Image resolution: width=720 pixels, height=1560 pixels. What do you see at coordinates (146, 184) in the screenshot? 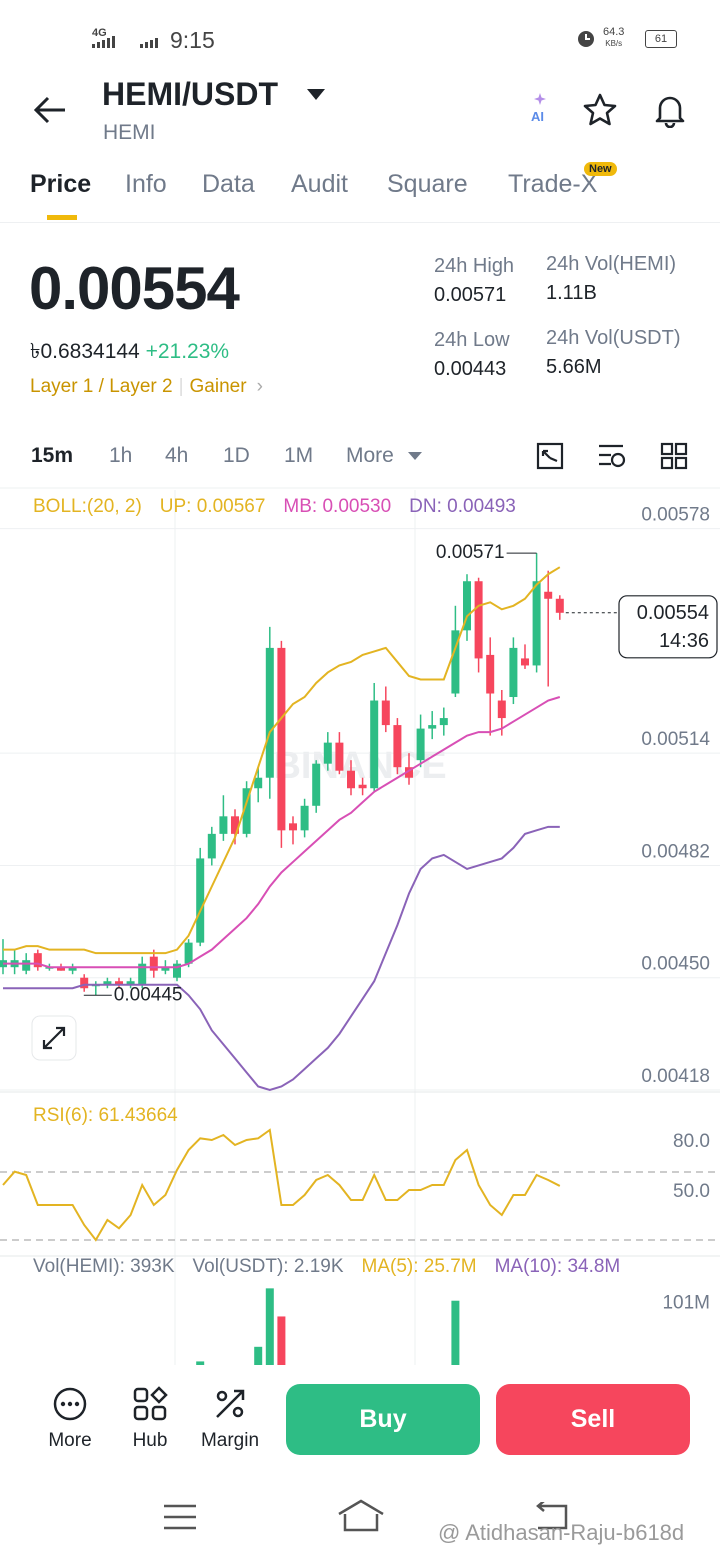
I see `tab: Info` at bounding box center [146, 184].